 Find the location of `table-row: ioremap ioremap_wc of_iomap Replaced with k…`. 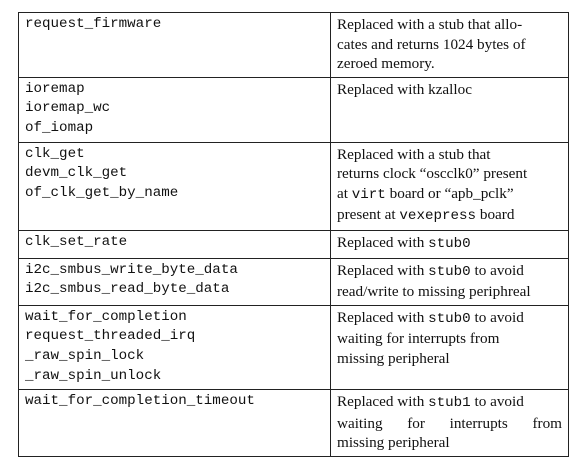

table-row: ioremap ioremap_wc of_iomap Replaced with k… is located at coordinates (293, 109).